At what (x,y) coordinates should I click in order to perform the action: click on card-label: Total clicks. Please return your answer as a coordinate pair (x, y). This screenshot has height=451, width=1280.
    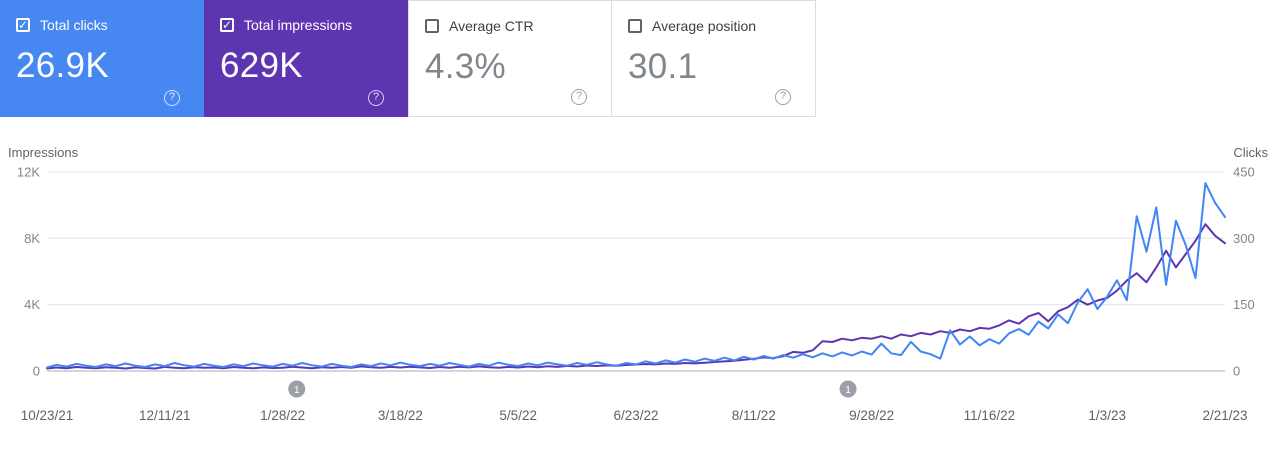
    Looking at the image, I should click on (74, 25).